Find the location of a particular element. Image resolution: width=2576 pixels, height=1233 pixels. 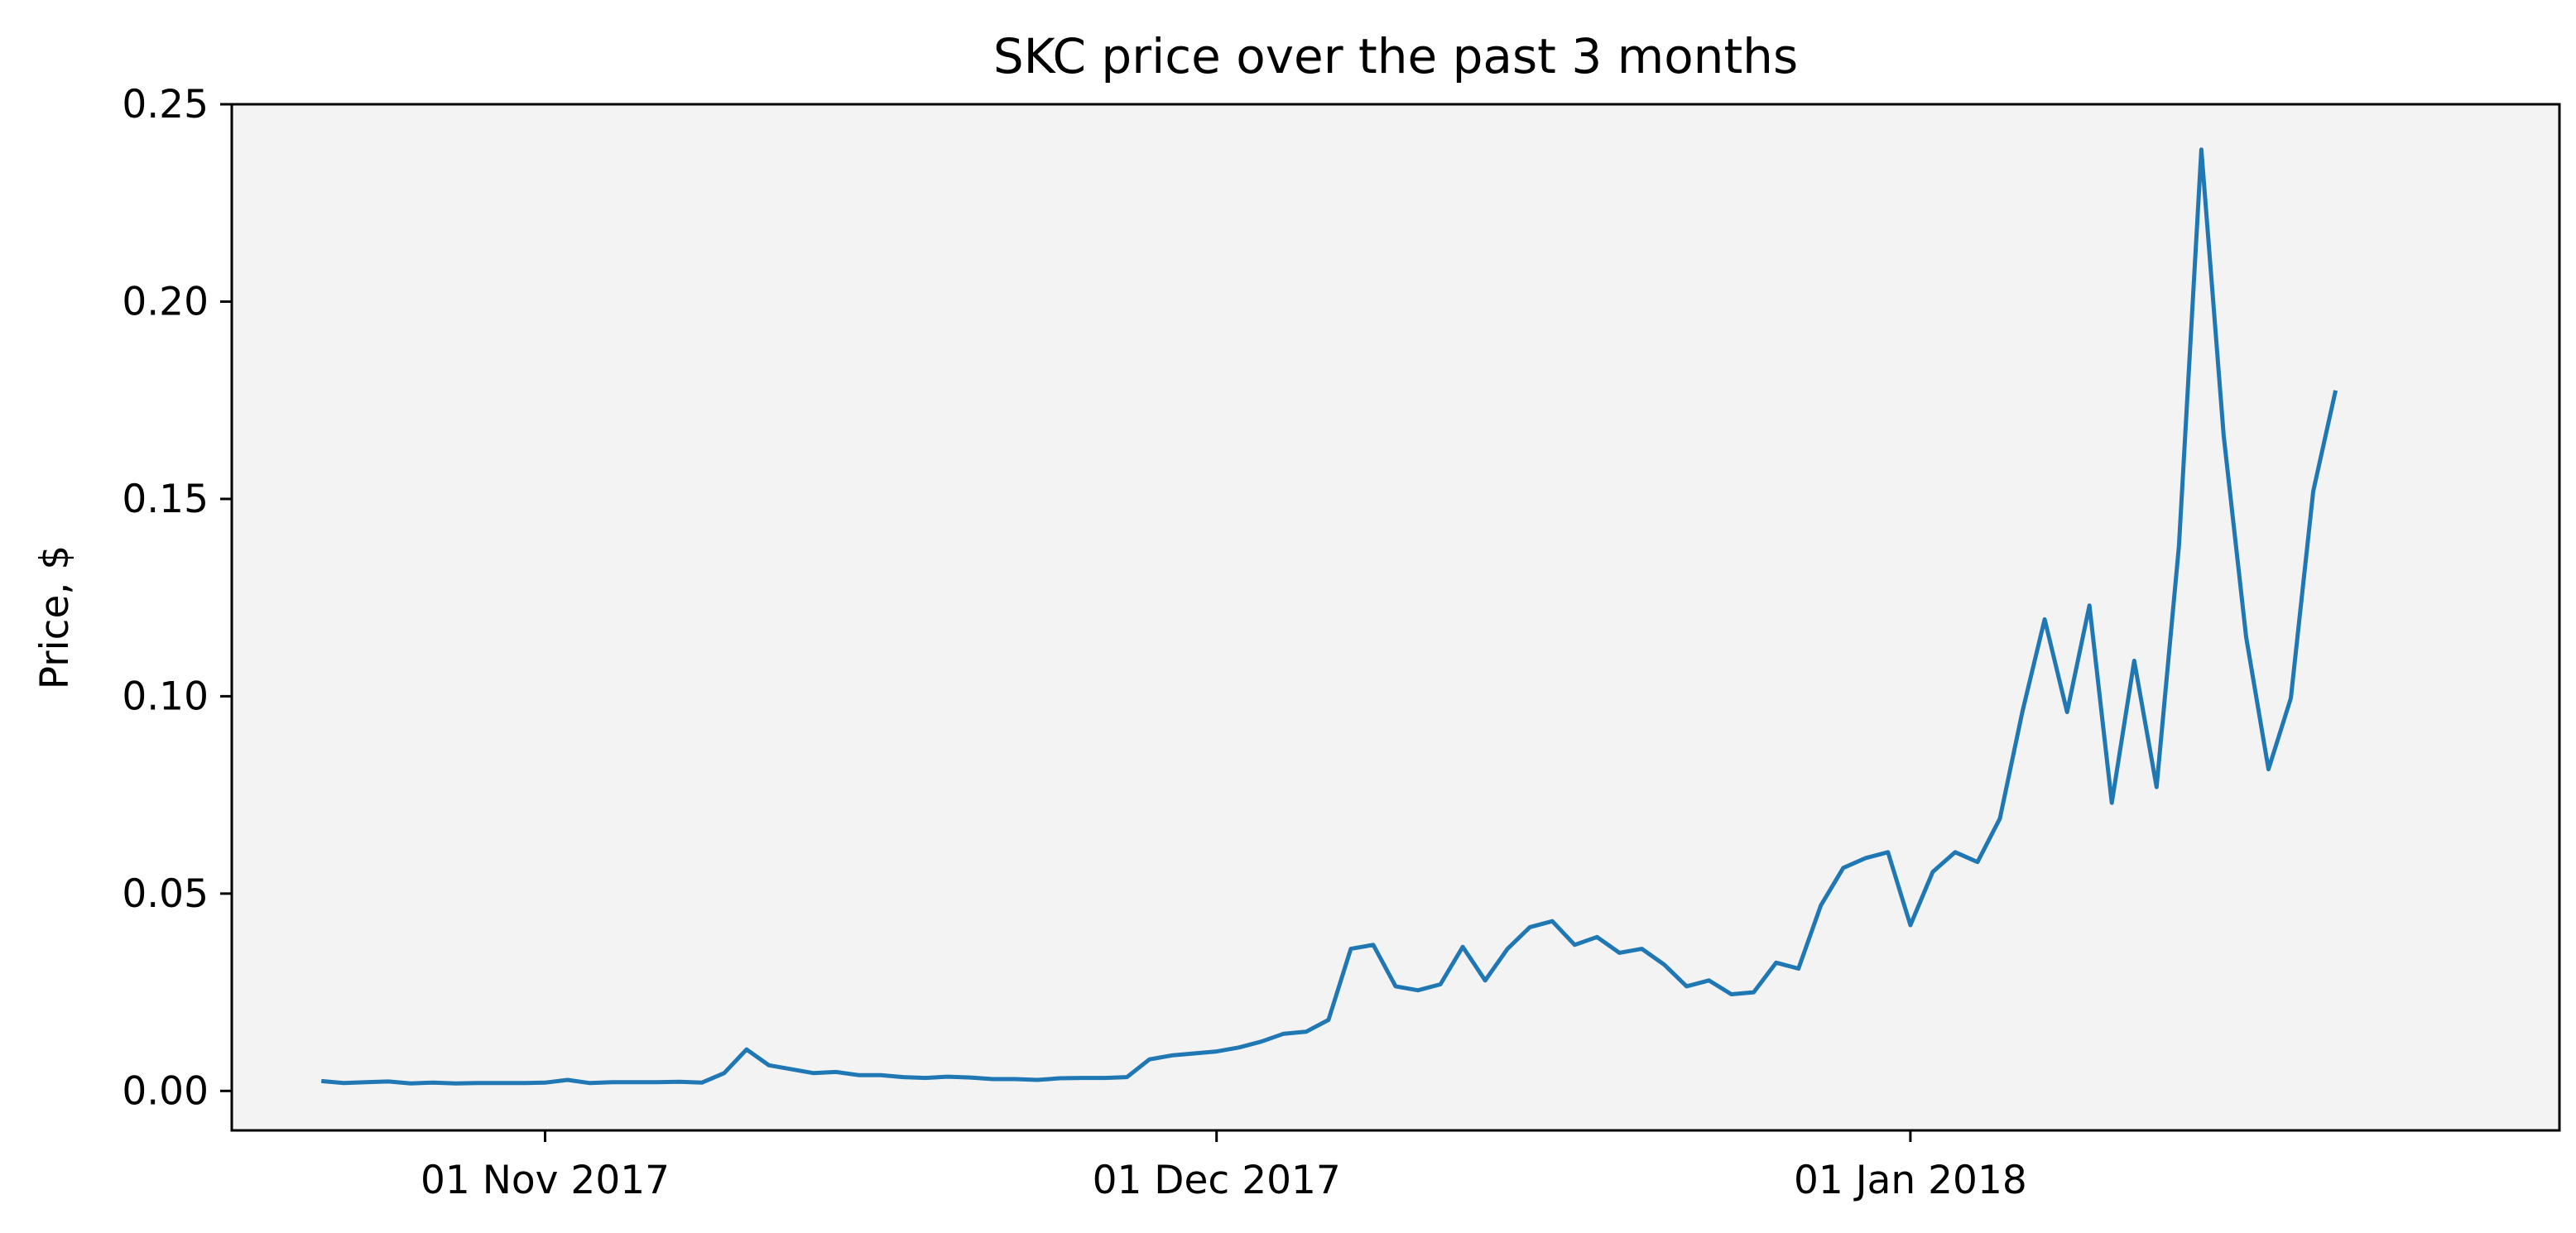

y-tick-label: 0.10 is located at coordinates (165, 696).